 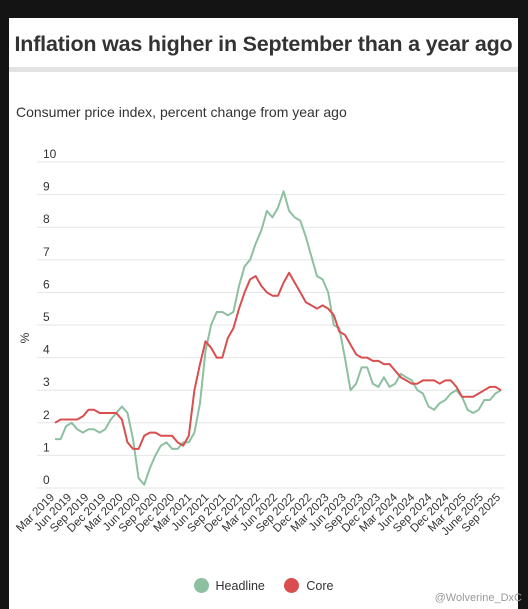 What do you see at coordinates (46, 382) in the screenshot?
I see `y-tick-label: 3` at bounding box center [46, 382].